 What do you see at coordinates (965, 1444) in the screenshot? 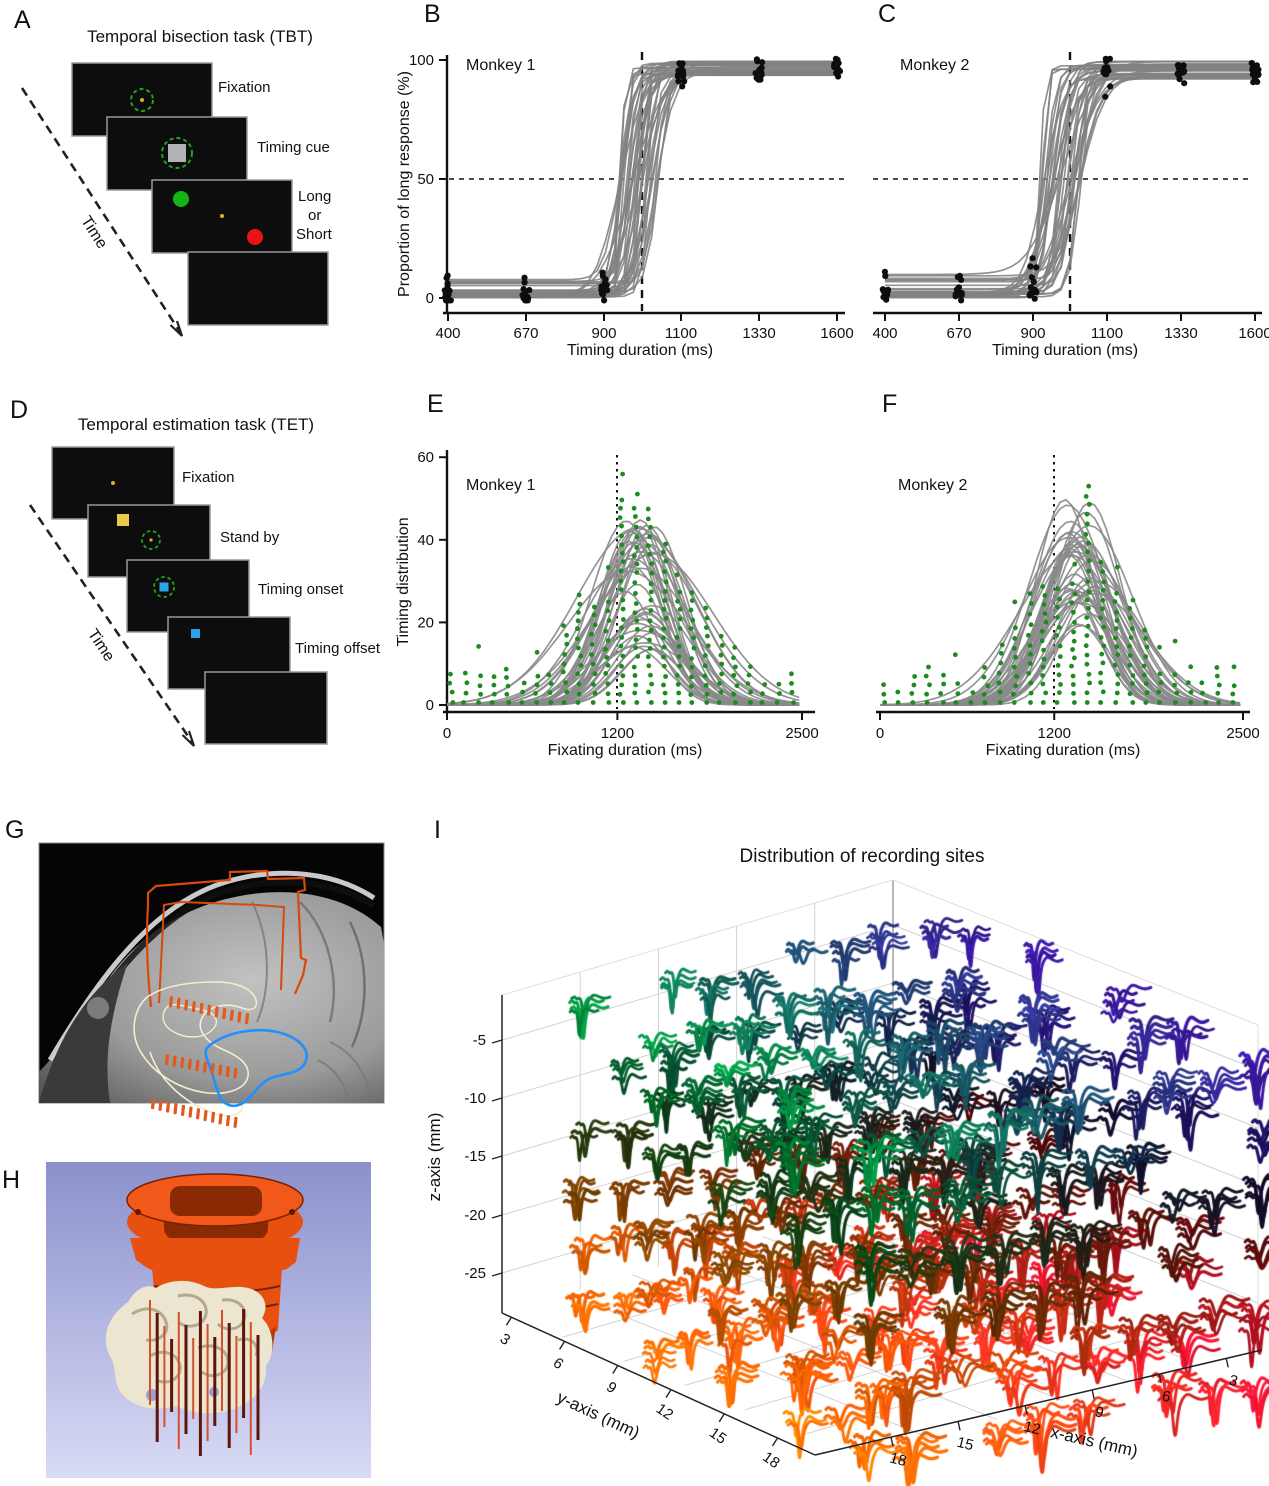
I see `x-tick-label: 15` at bounding box center [965, 1444].